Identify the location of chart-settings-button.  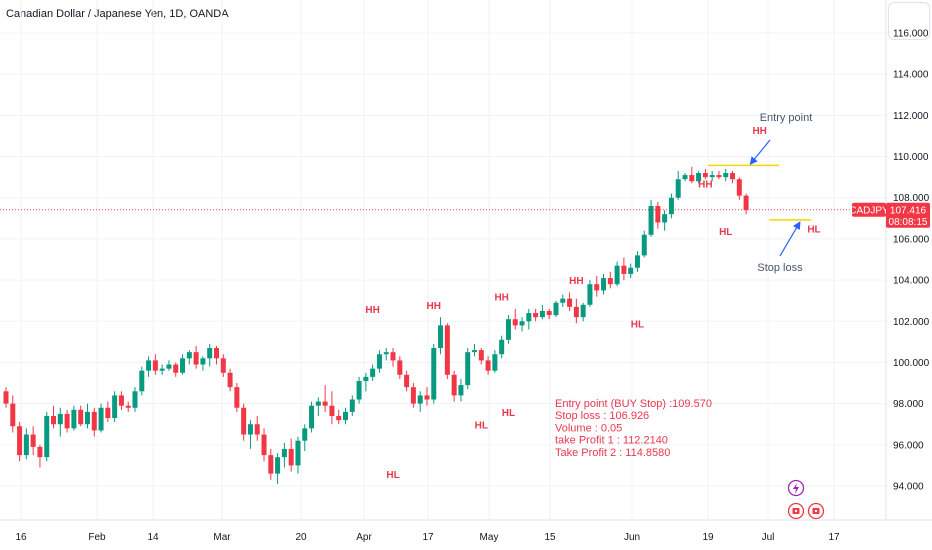
(909, 21).